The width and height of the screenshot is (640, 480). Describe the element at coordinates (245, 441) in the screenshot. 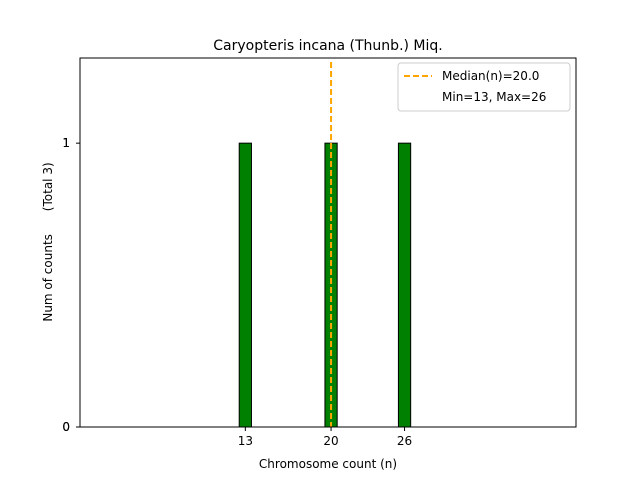

I see `x-tick-label: 13` at that location.